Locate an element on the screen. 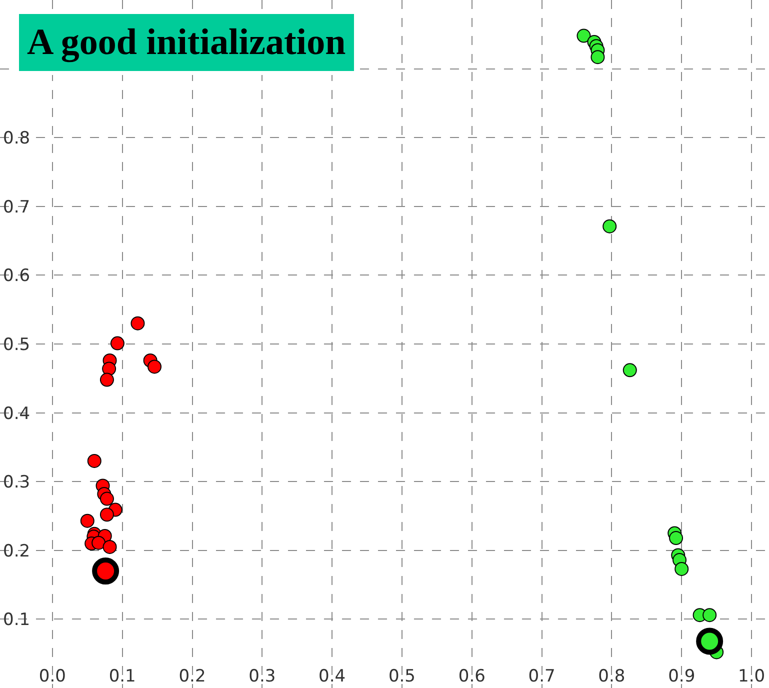  x-tick-label: 0.2 is located at coordinates (192, 676).